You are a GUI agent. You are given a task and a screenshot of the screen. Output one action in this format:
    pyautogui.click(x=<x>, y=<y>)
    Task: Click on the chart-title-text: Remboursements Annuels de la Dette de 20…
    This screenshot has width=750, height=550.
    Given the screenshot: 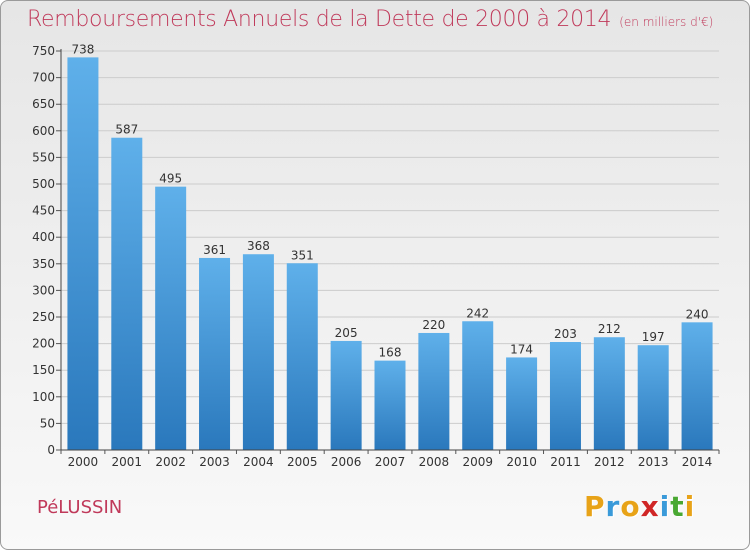 What is the action you would take?
    pyautogui.click(x=319, y=19)
    